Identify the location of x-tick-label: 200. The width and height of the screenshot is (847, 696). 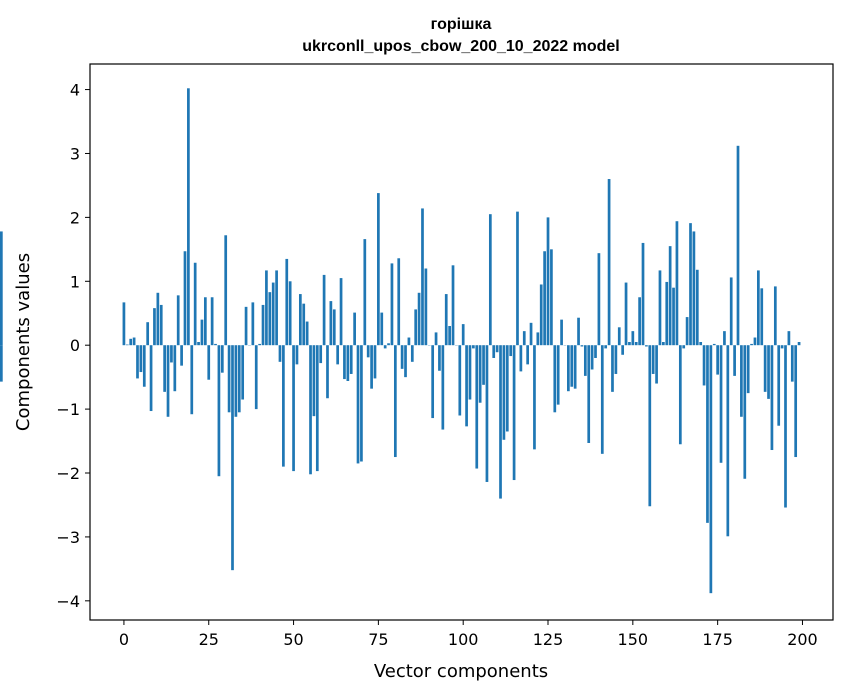
(802, 639).